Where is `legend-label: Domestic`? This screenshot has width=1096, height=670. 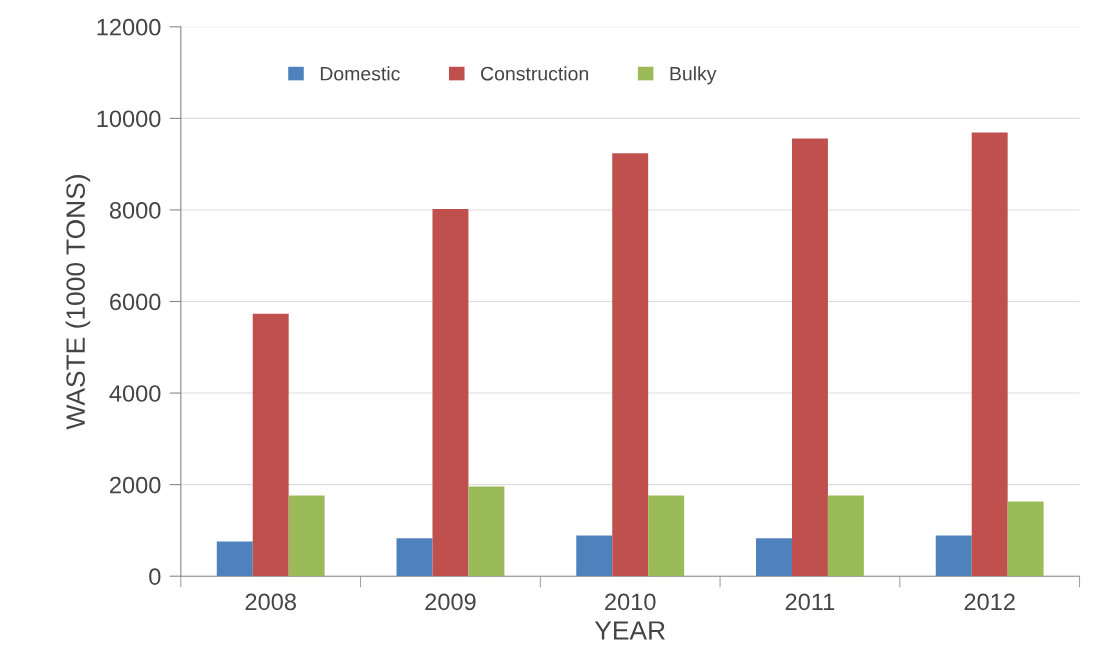 legend-label: Domestic is located at coordinates (360, 73).